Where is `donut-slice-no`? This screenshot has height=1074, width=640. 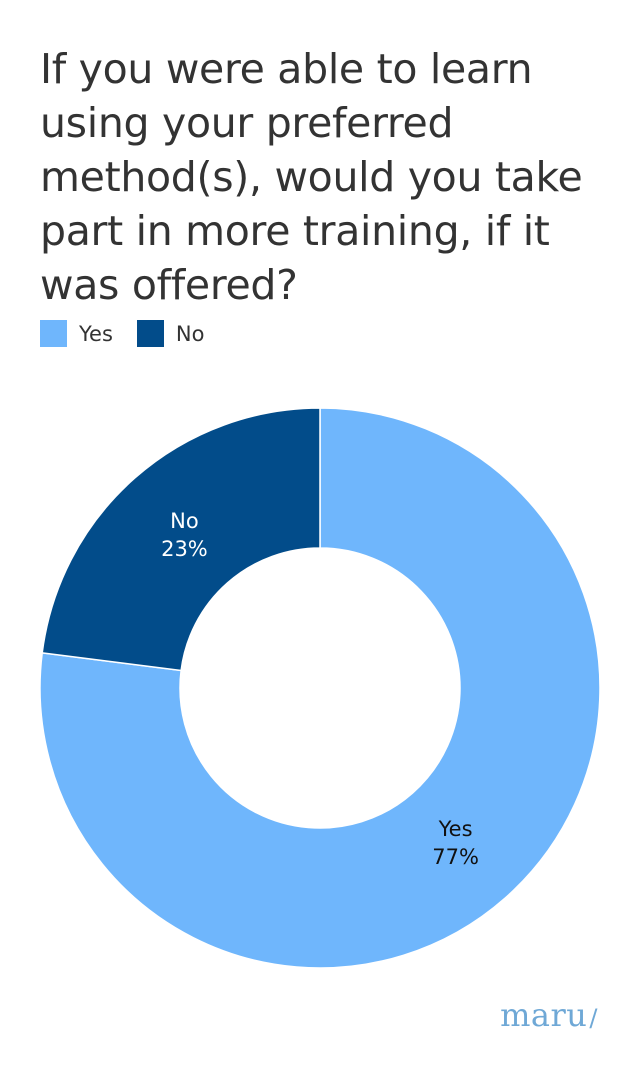 donut-slice-no is located at coordinates (181, 539).